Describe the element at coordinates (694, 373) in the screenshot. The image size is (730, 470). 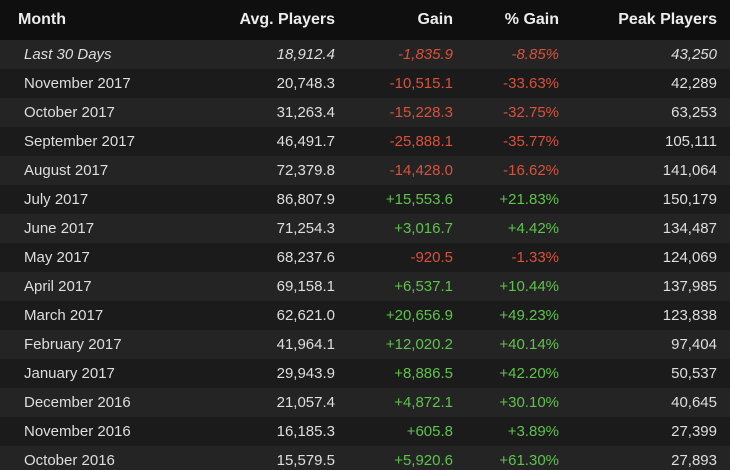
I see `peak-players-cell: 50,537` at that location.